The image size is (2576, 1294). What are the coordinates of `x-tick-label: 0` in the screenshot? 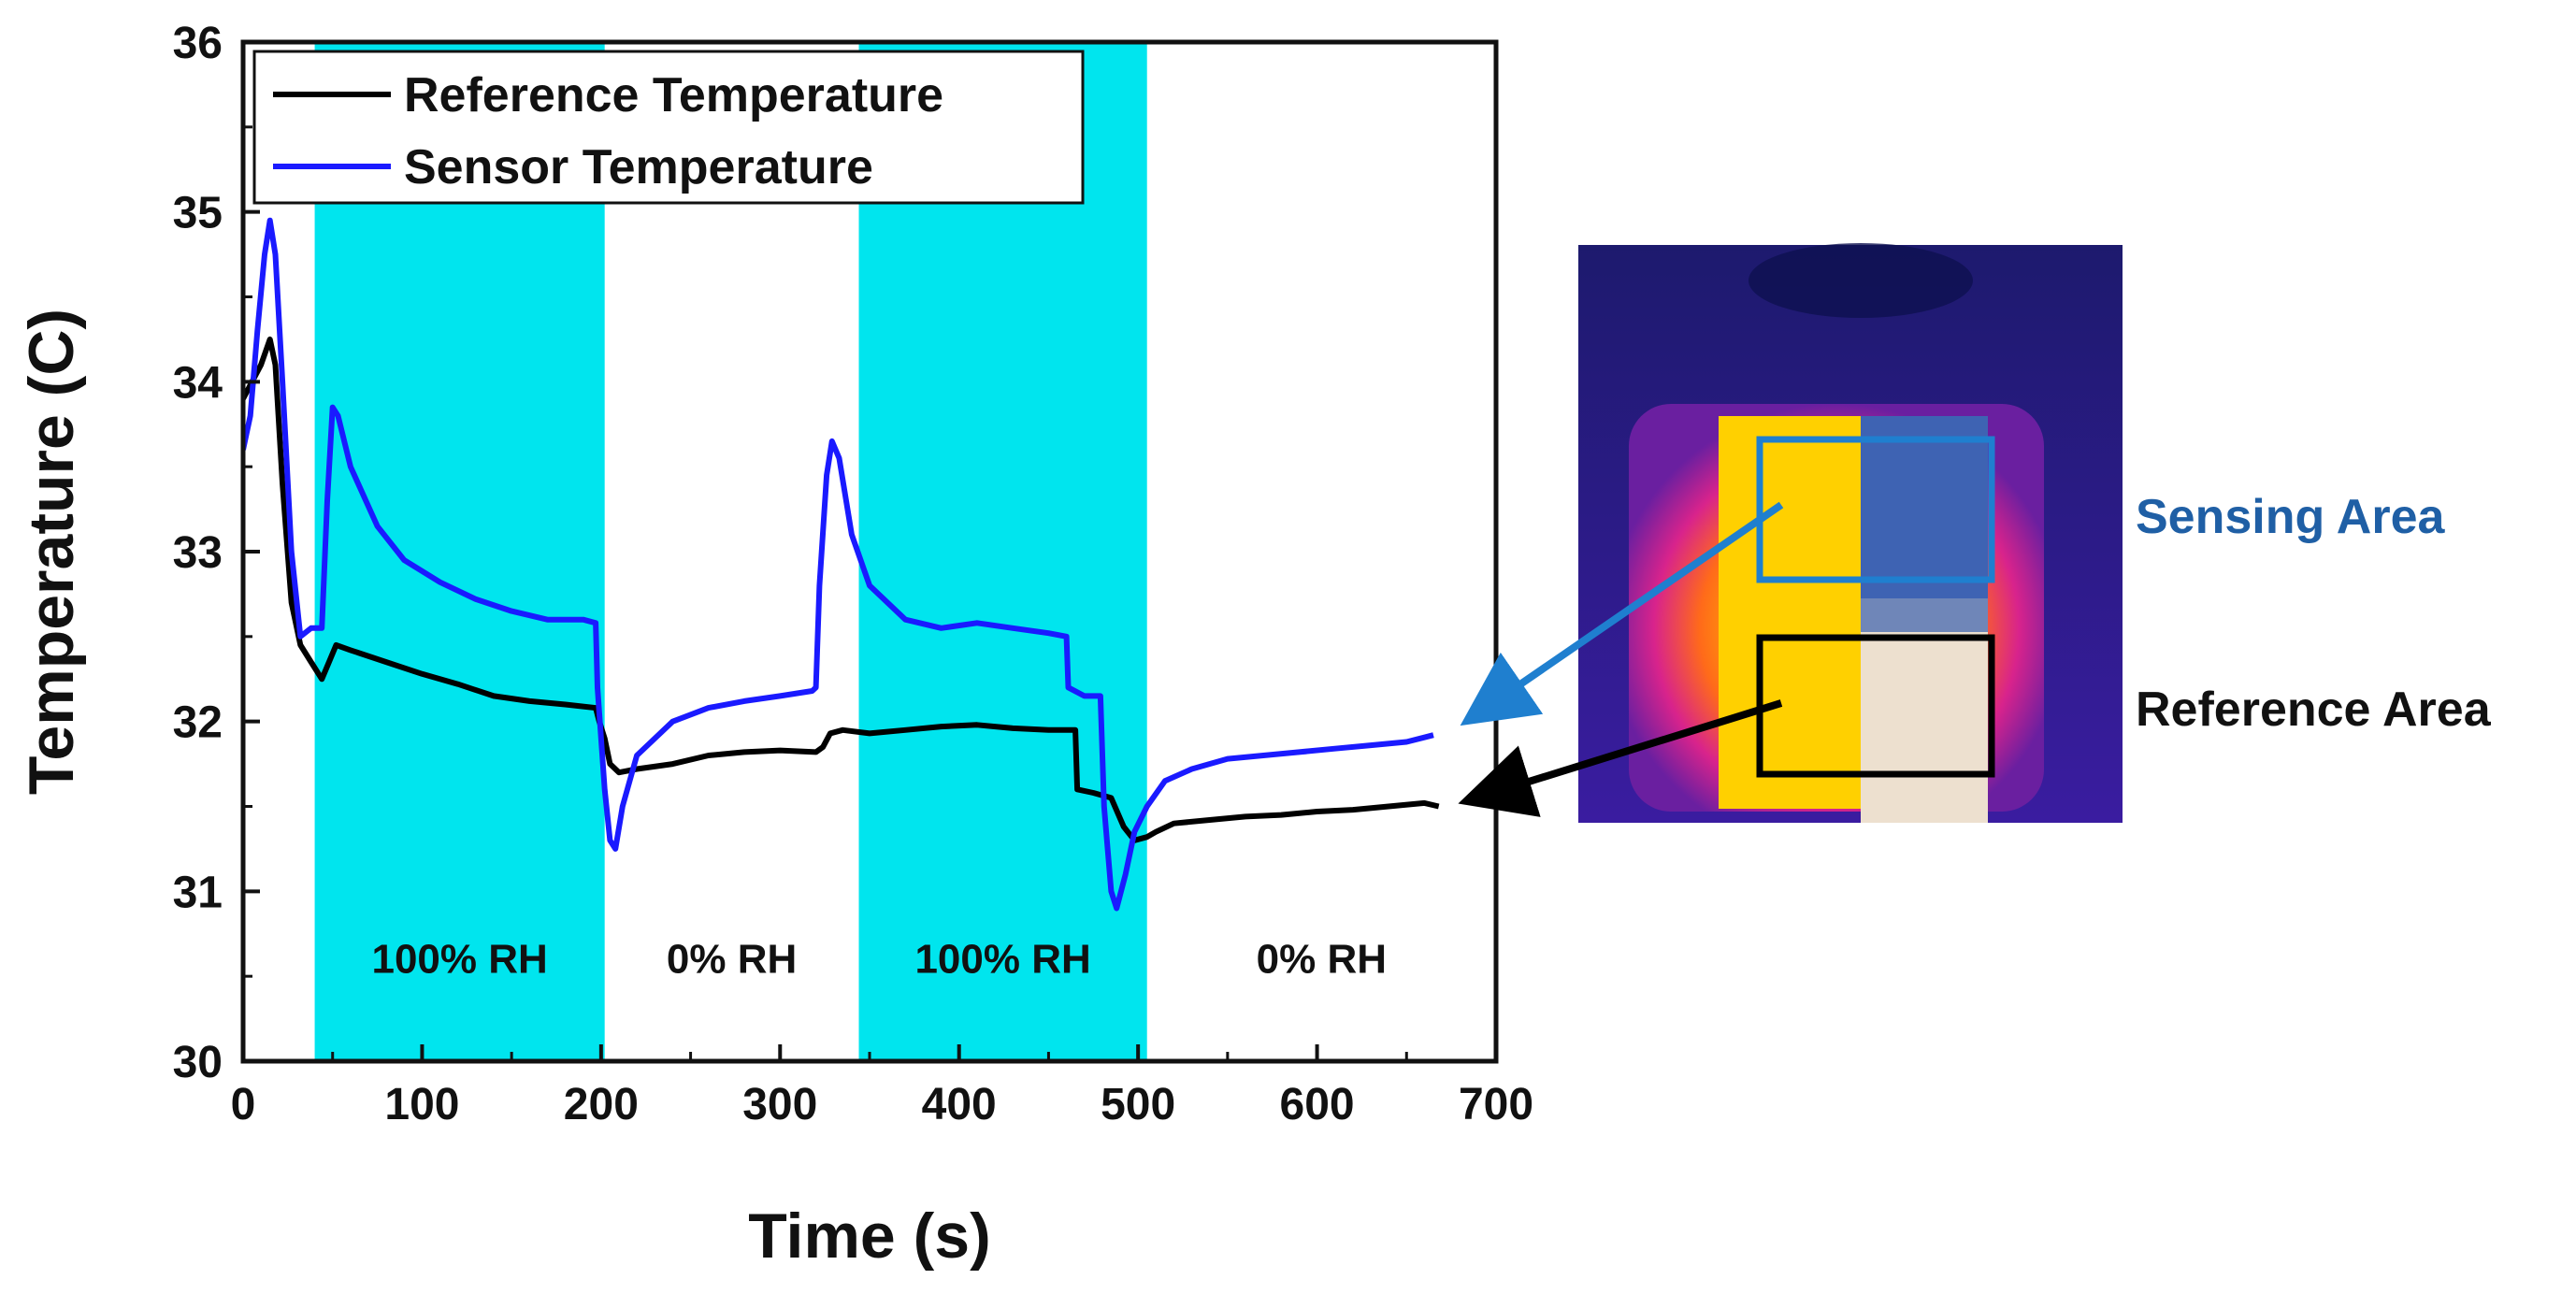 It's located at (244, 1104).